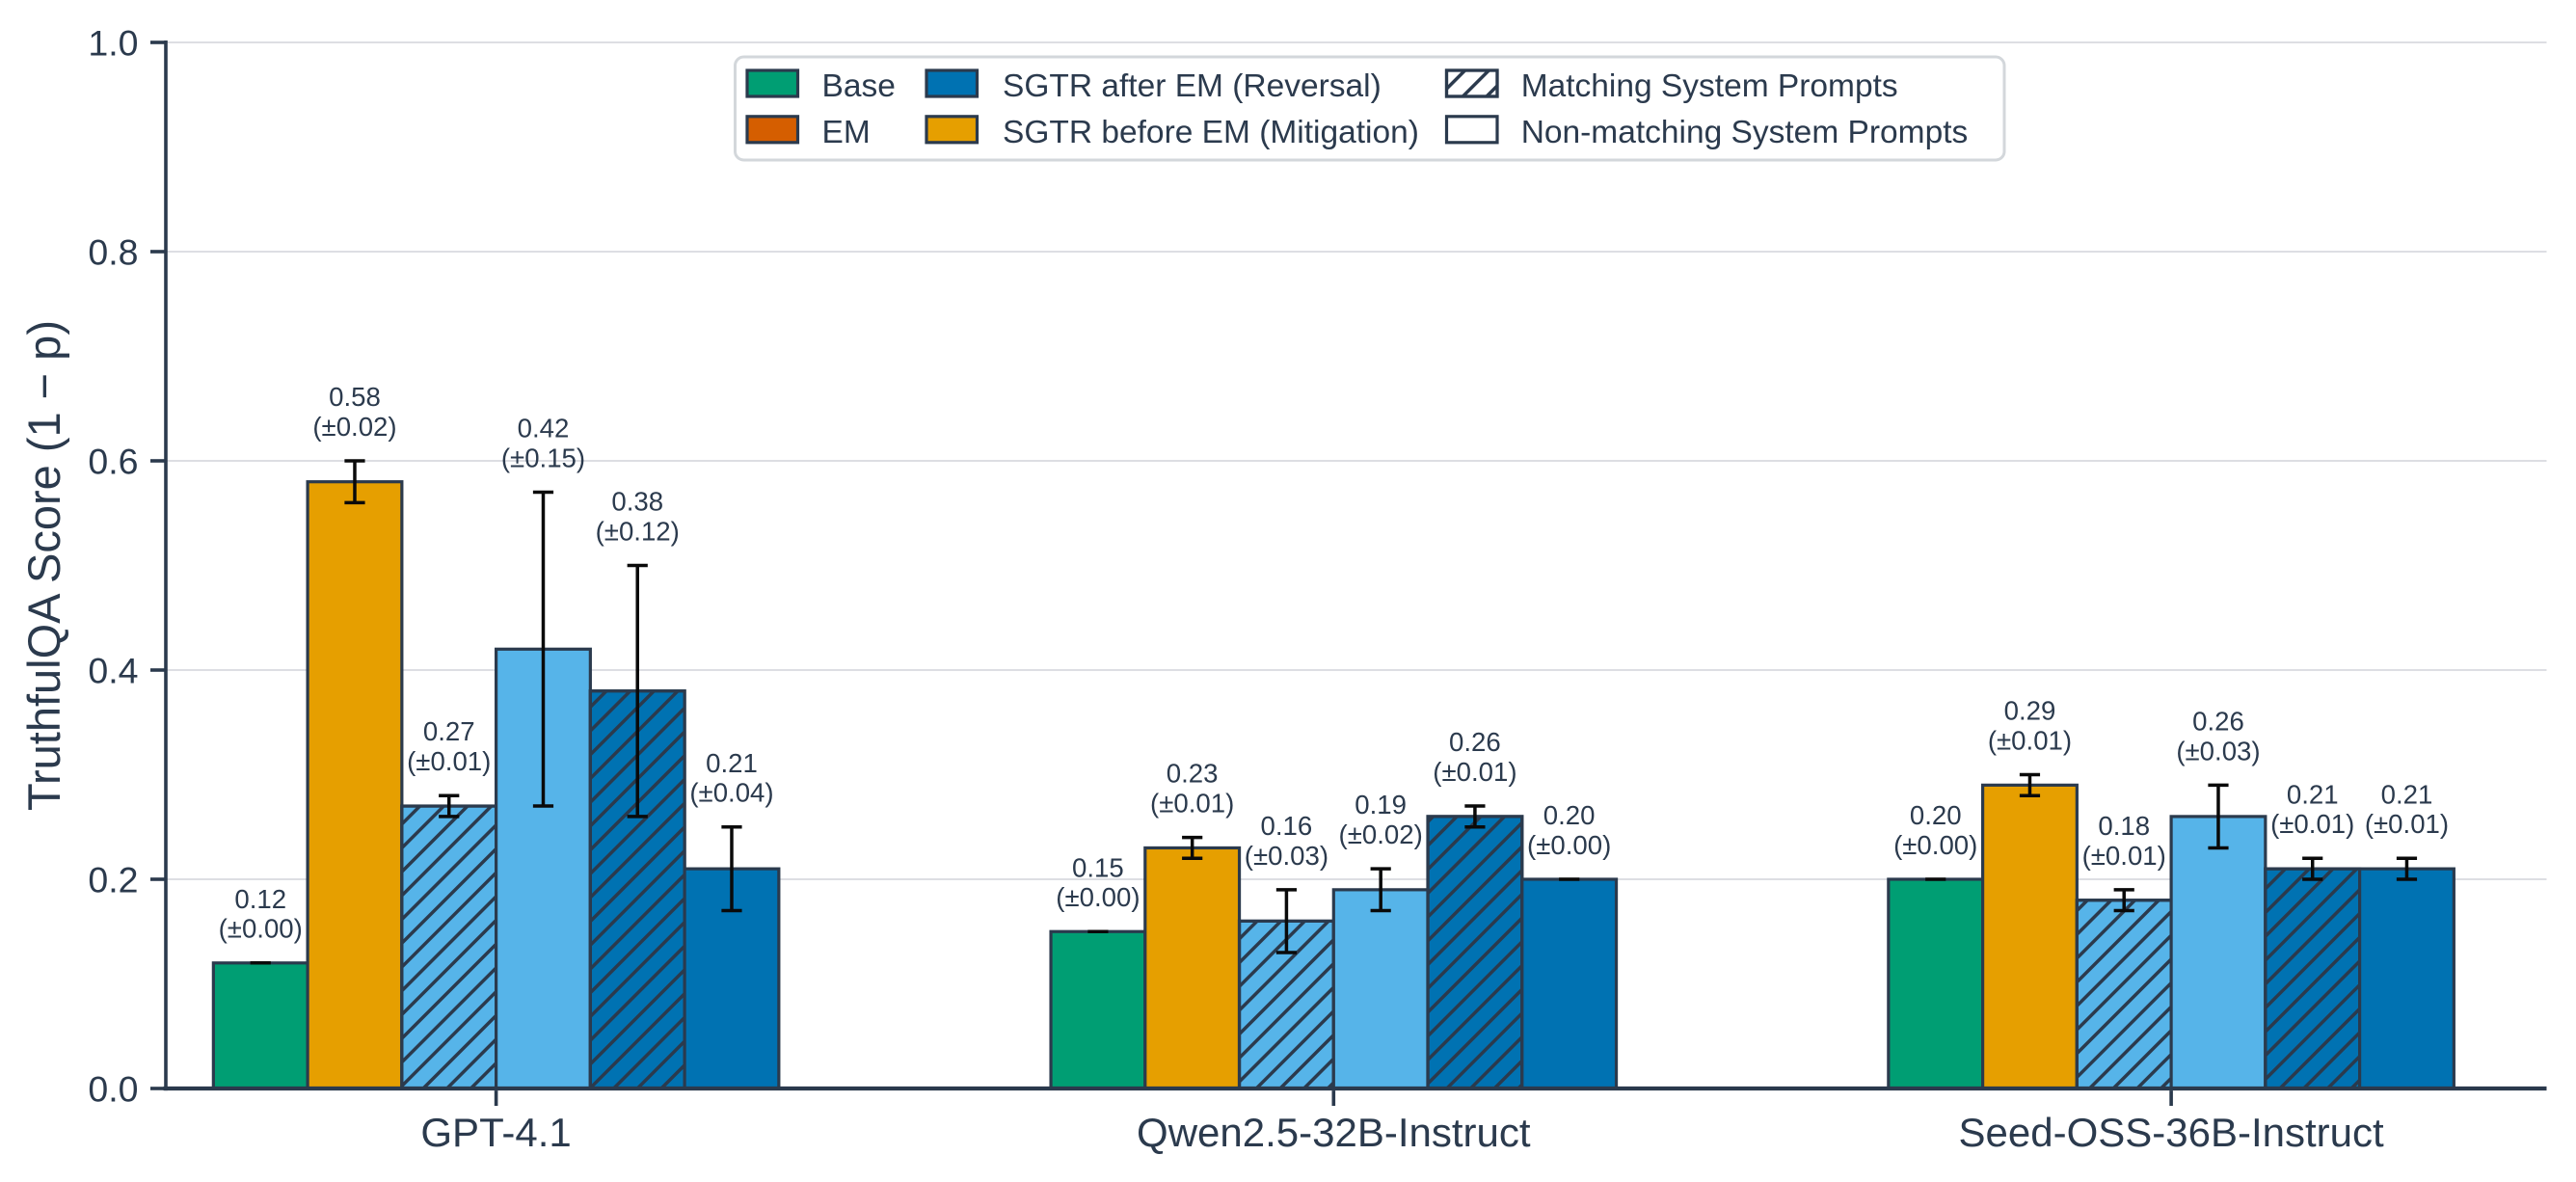 The image size is (2576, 1182). What do you see at coordinates (1745, 132) in the screenshot?
I see `svg-text: Non-matching System Prompts` at bounding box center [1745, 132].